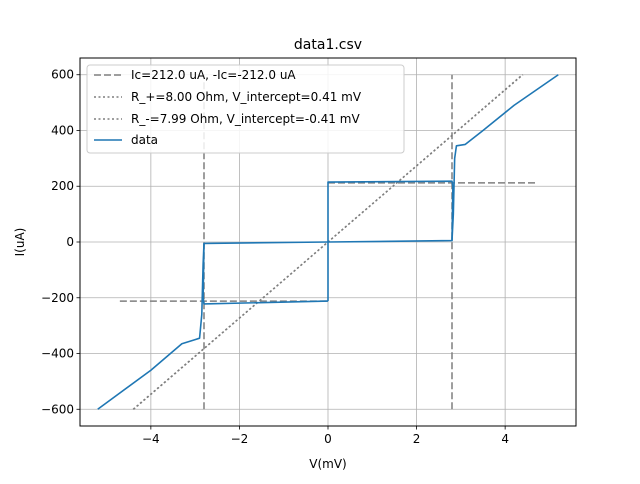 The height and width of the screenshot is (484, 640). Describe the element at coordinates (327, 464) in the screenshot. I see `x-axis-label: V(mV)` at that location.